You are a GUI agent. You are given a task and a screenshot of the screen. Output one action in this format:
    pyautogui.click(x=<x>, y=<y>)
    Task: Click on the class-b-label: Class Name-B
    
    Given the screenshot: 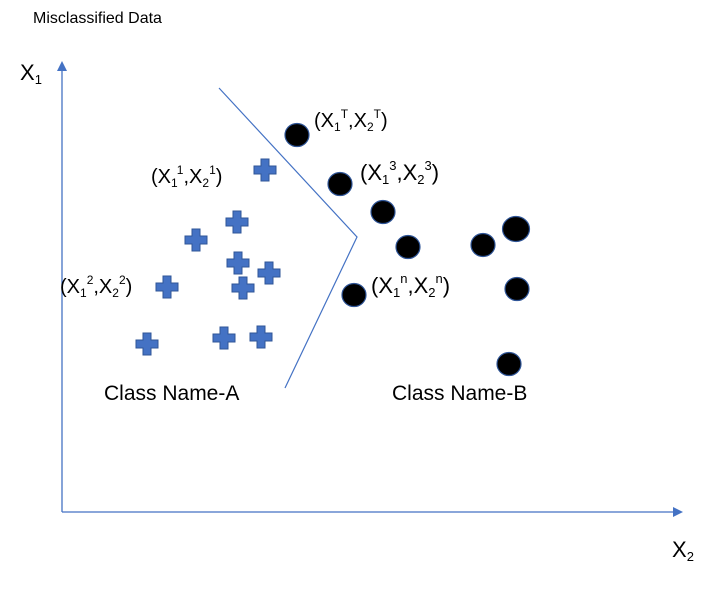 What is the action you would take?
    pyautogui.click(x=459, y=393)
    